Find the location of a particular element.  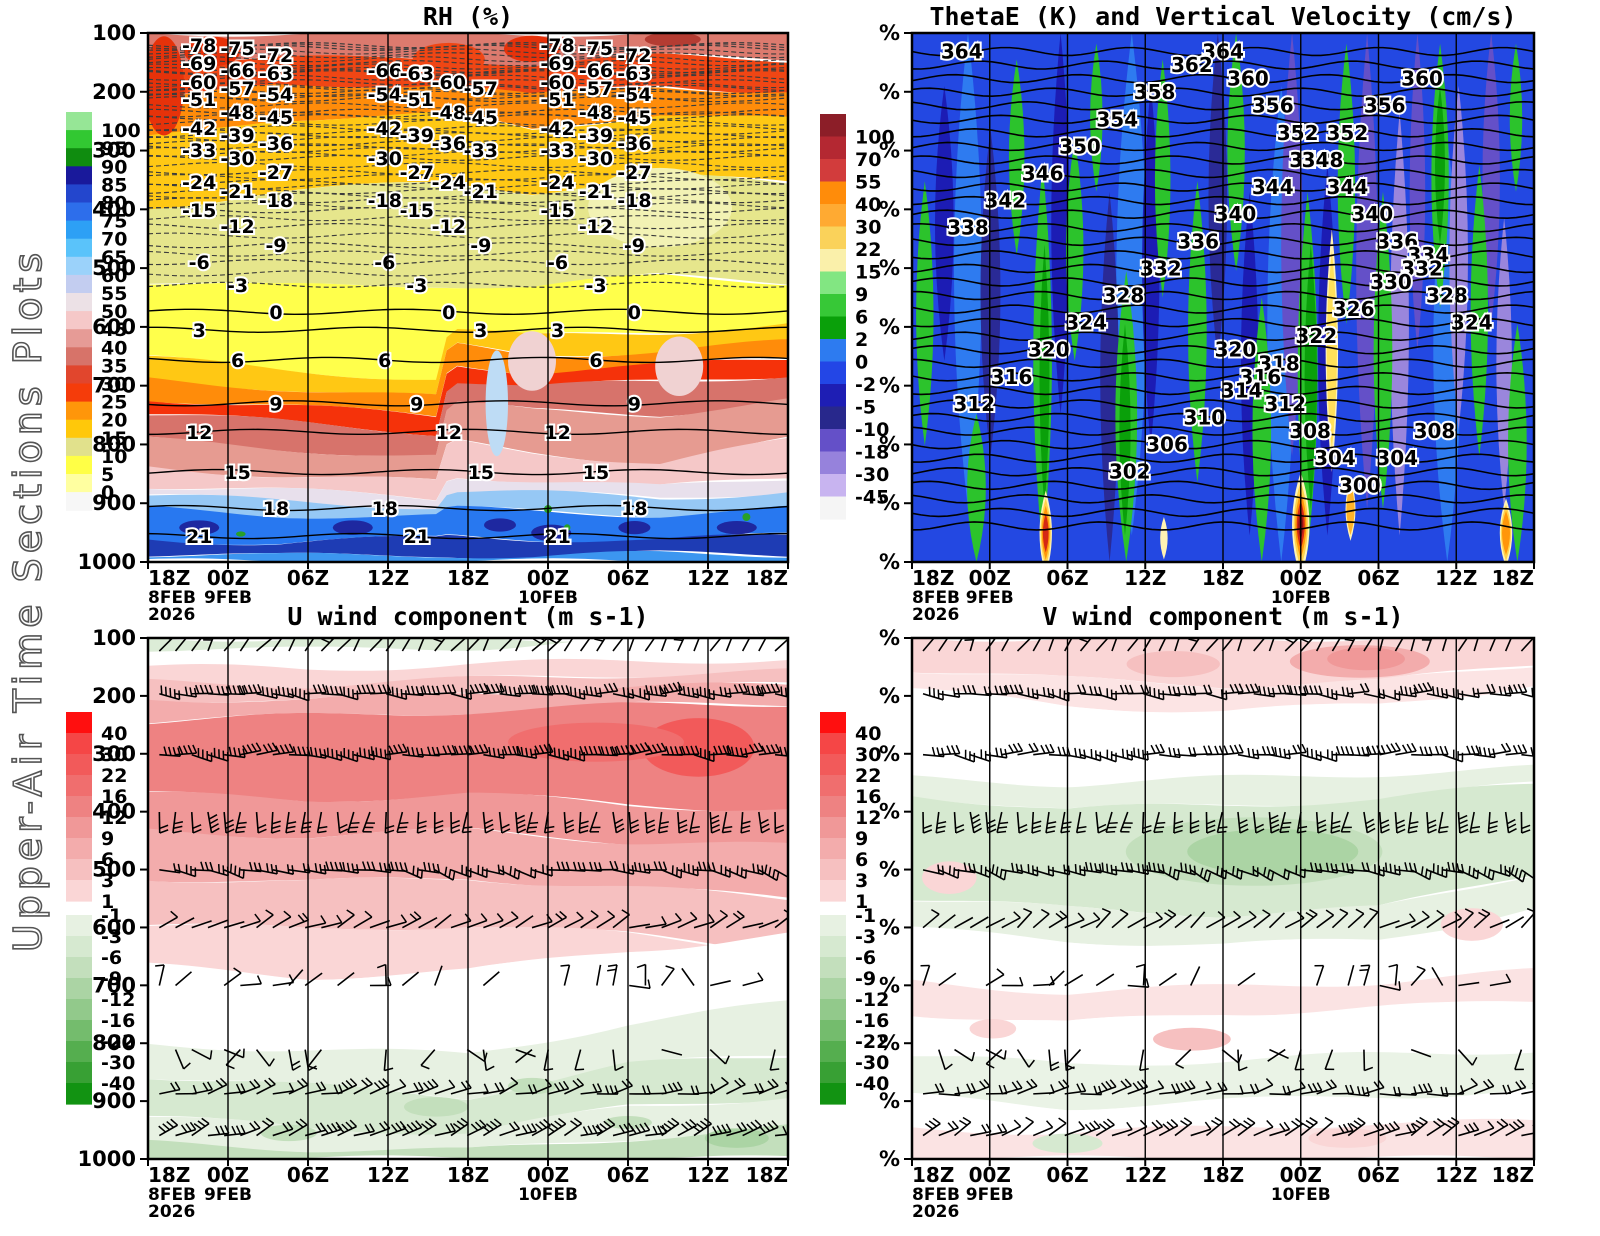

svg-text: 25 is located at coordinates (114, 403).